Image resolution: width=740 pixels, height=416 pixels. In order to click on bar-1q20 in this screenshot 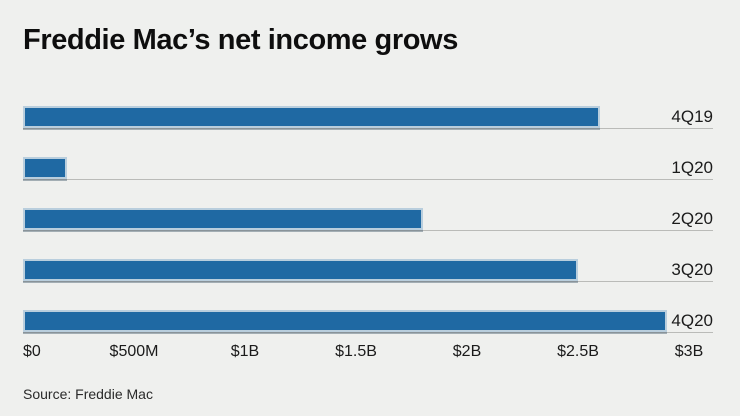, I will do `click(45, 168)`.